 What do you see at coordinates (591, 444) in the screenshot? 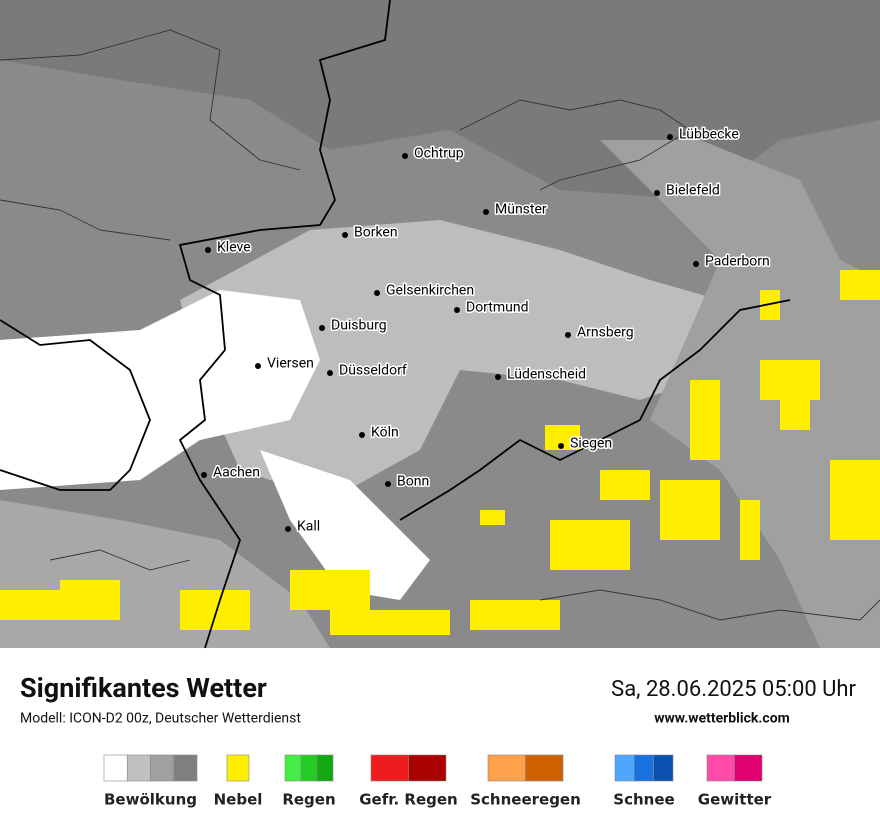
I see `city-label: Siegen` at bounding box center [591, 444].